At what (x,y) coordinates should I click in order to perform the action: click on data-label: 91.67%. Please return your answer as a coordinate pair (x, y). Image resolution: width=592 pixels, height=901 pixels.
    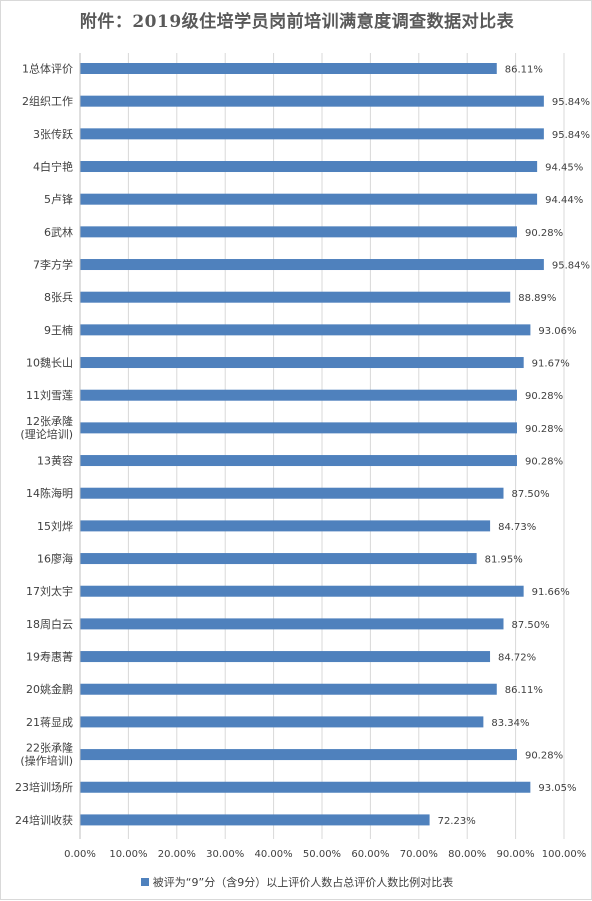
    Looking at the image, I should click on (551, 364).